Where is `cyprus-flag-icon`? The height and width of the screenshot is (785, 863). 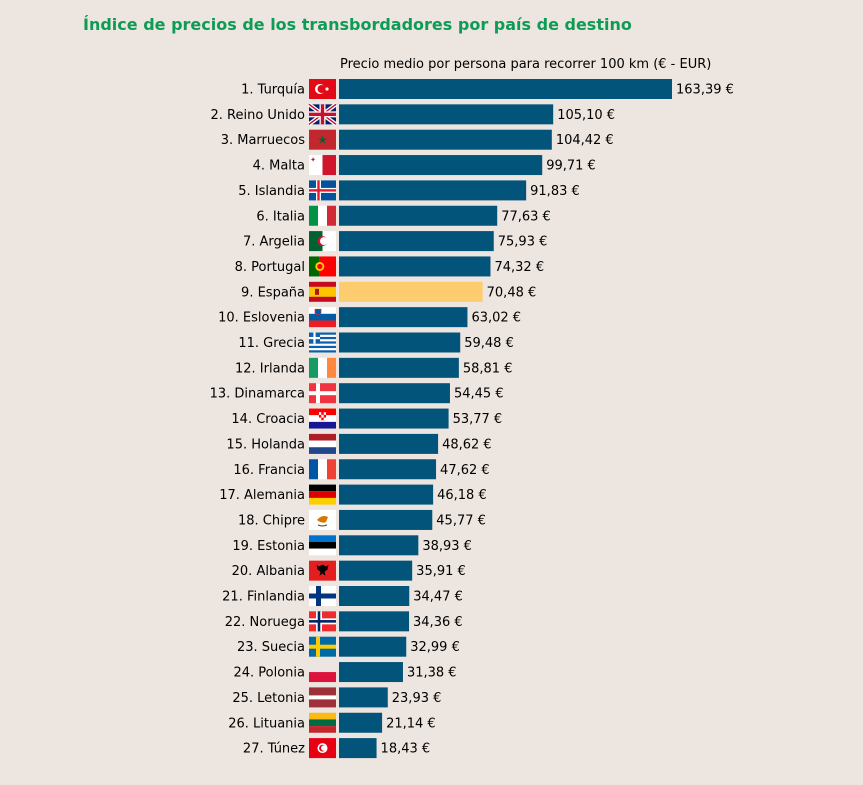 cyprus-flag-icon is located at coordinates (322, 519).